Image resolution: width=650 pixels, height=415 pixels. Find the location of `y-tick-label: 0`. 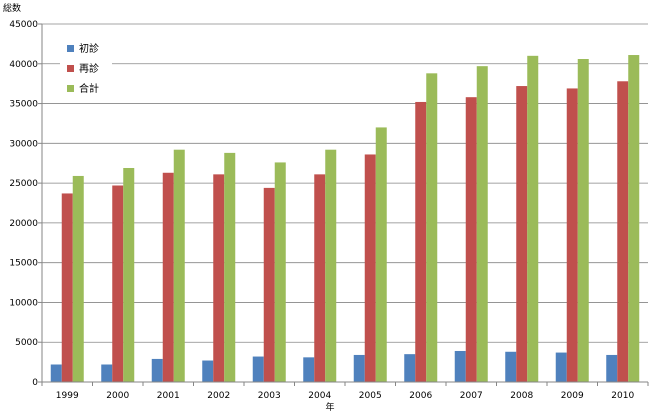

y-tick-label: 0 is located at coordinates (35, 383).